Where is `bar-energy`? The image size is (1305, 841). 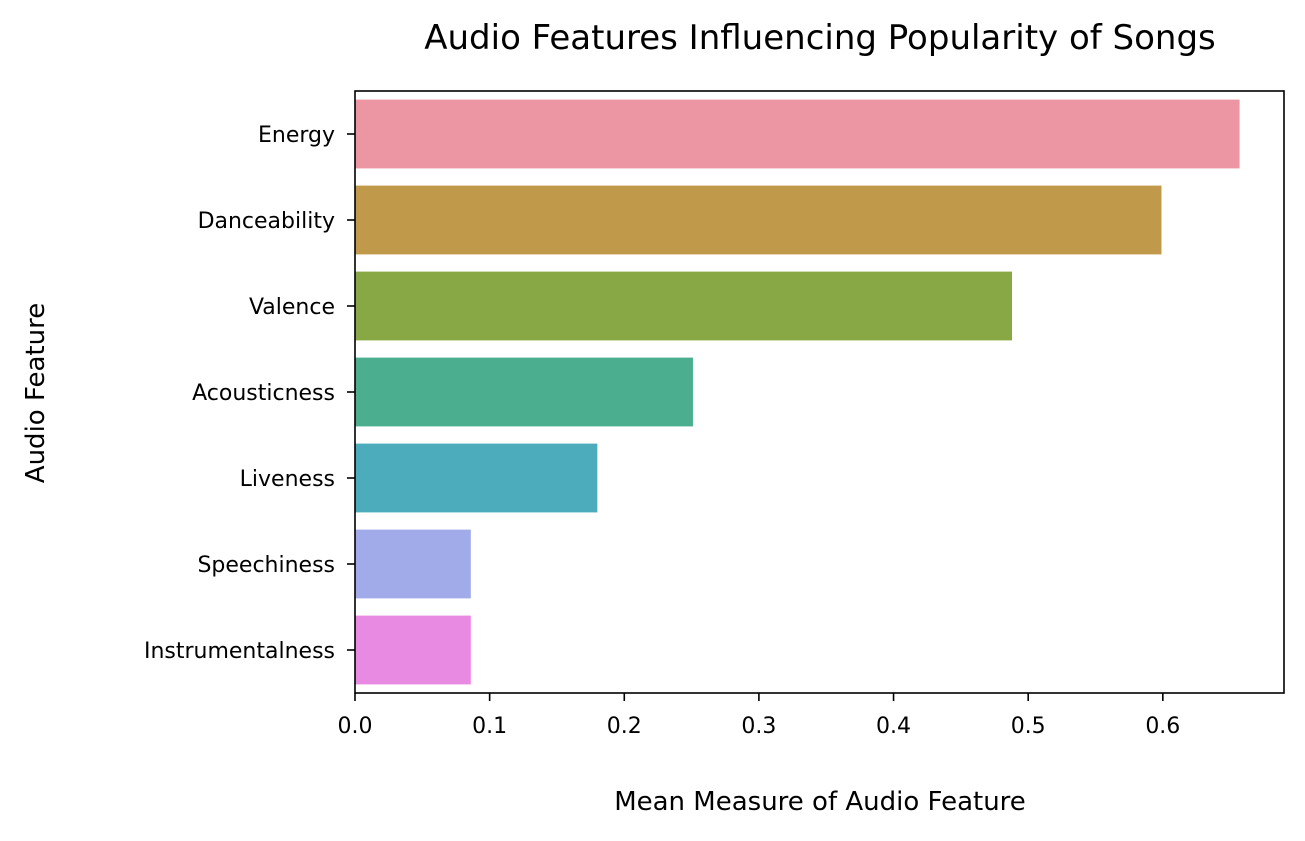
bar-energy is located at coordinates (797, 134).